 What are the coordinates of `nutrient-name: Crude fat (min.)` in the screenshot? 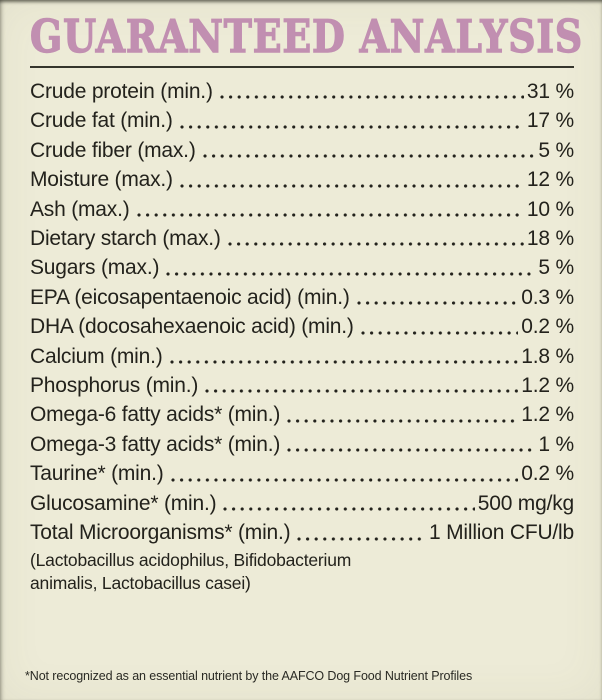 It's located at (101, 121).